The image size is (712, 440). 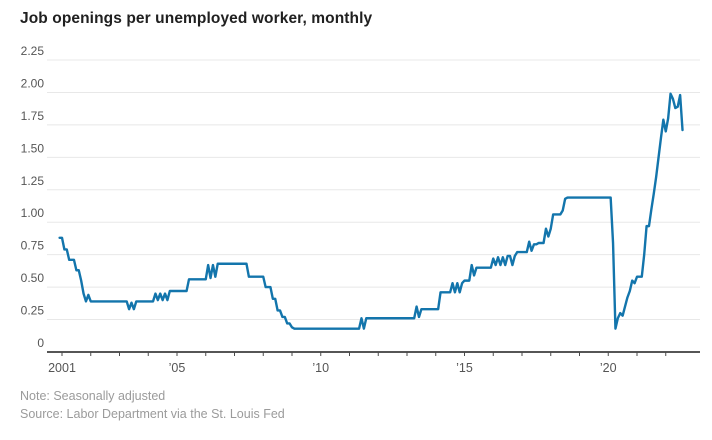 I want to click on y-tick-label: 1.75, so click(x=33, y=116).